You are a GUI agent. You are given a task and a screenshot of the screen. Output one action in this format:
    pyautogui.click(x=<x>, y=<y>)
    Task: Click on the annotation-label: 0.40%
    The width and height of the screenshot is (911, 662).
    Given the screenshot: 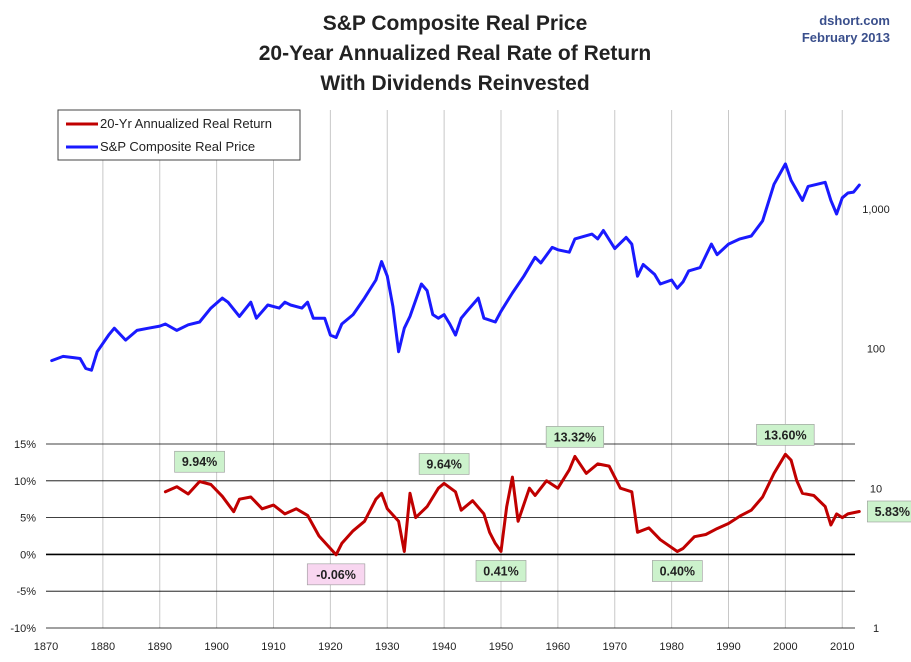 What is the action you would take?
    pyautogui.click(x=677, y=571)
    